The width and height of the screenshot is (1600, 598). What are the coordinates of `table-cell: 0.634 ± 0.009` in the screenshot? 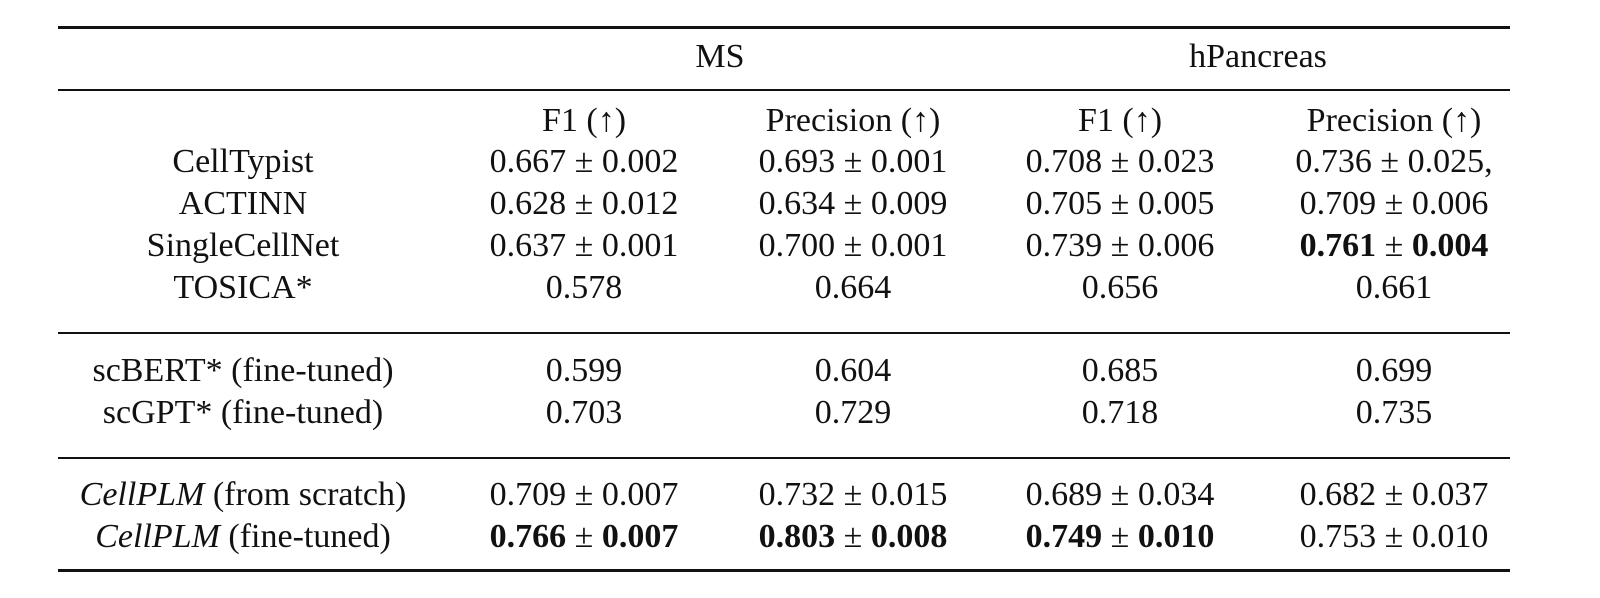 It's located at (853, 204).